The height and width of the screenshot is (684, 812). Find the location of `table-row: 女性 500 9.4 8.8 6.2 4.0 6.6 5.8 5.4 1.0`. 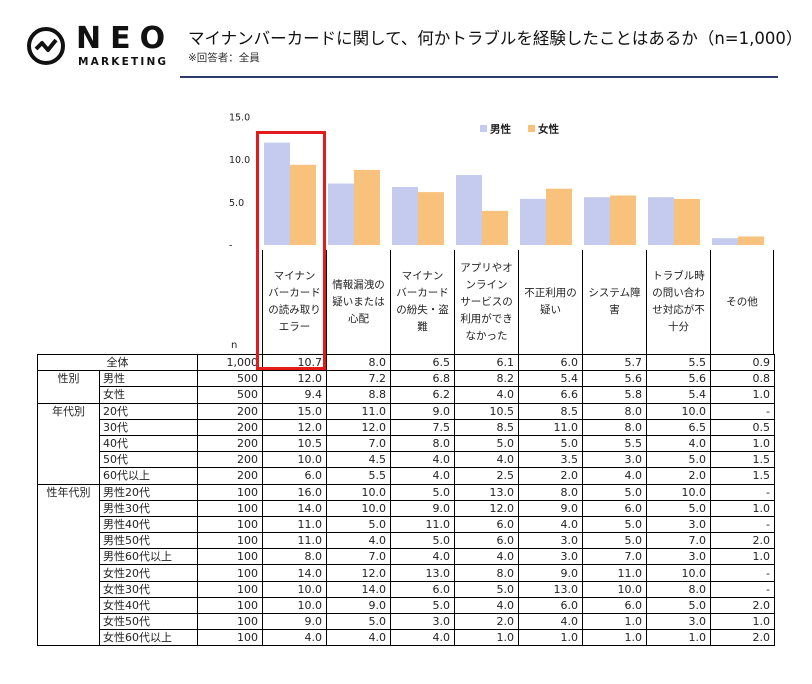

table-row: 女性 500 9.4 8.8 6.2 4.0 6.6 5.8 5.4 1.0 is located at coordinates (406, 395).